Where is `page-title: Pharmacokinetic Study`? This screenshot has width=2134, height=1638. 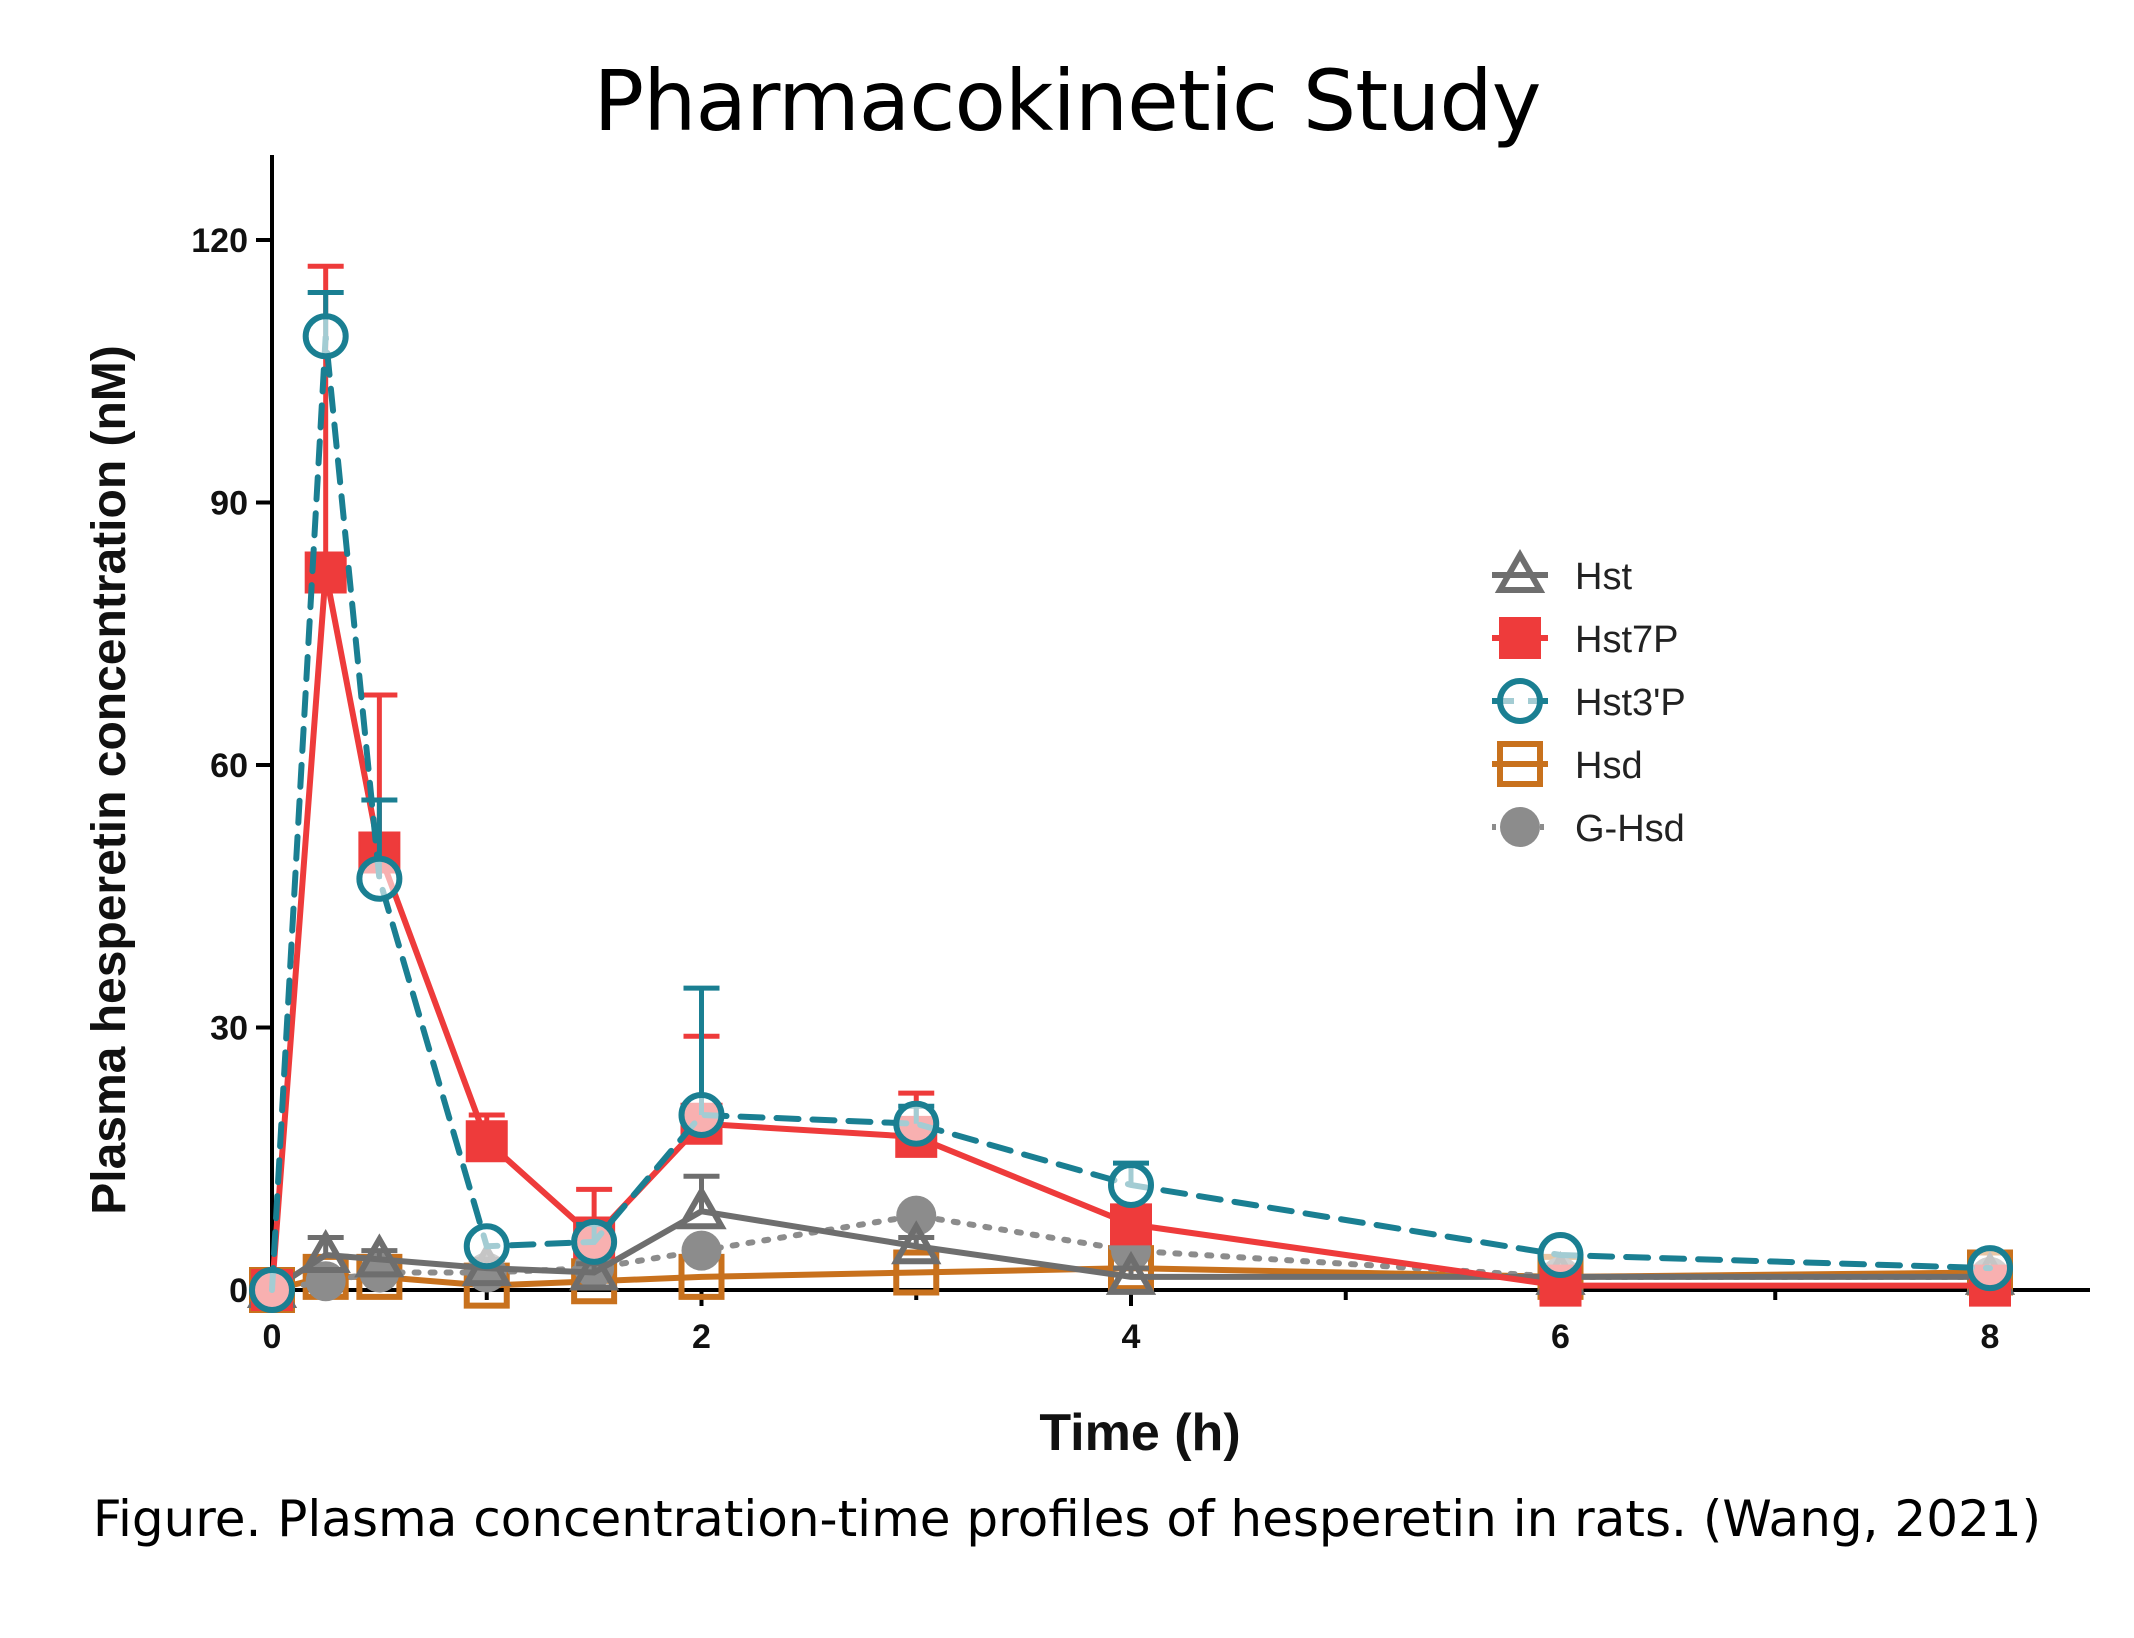
page-title: Pharmacokinetic Study is located at coordinates (1067, 101).